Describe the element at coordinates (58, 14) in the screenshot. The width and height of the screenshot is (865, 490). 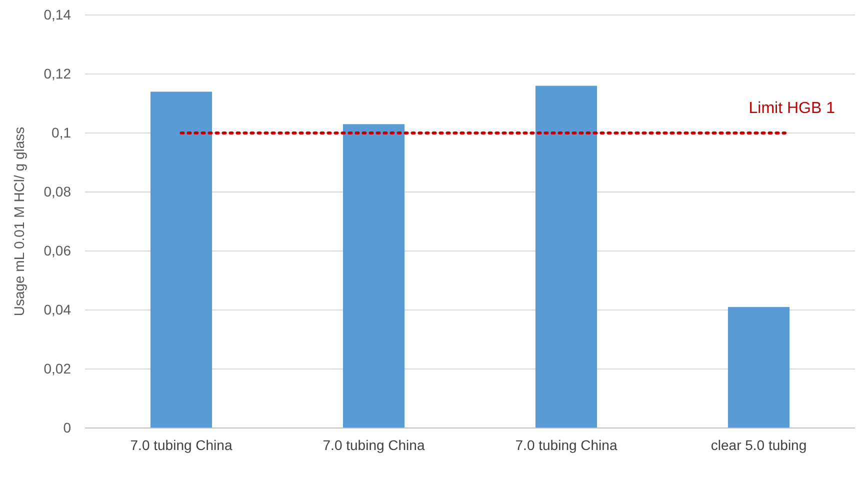
I see `y-tick-label: 0,14` at that location.